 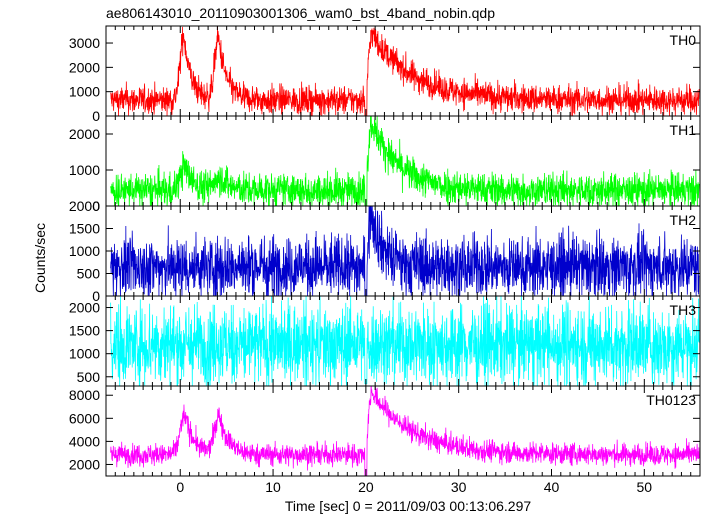 What do you see at coordinates (84, 43) in the screenshot?
I see `y-tick-label: 3000` at bounding box center [84, 43].